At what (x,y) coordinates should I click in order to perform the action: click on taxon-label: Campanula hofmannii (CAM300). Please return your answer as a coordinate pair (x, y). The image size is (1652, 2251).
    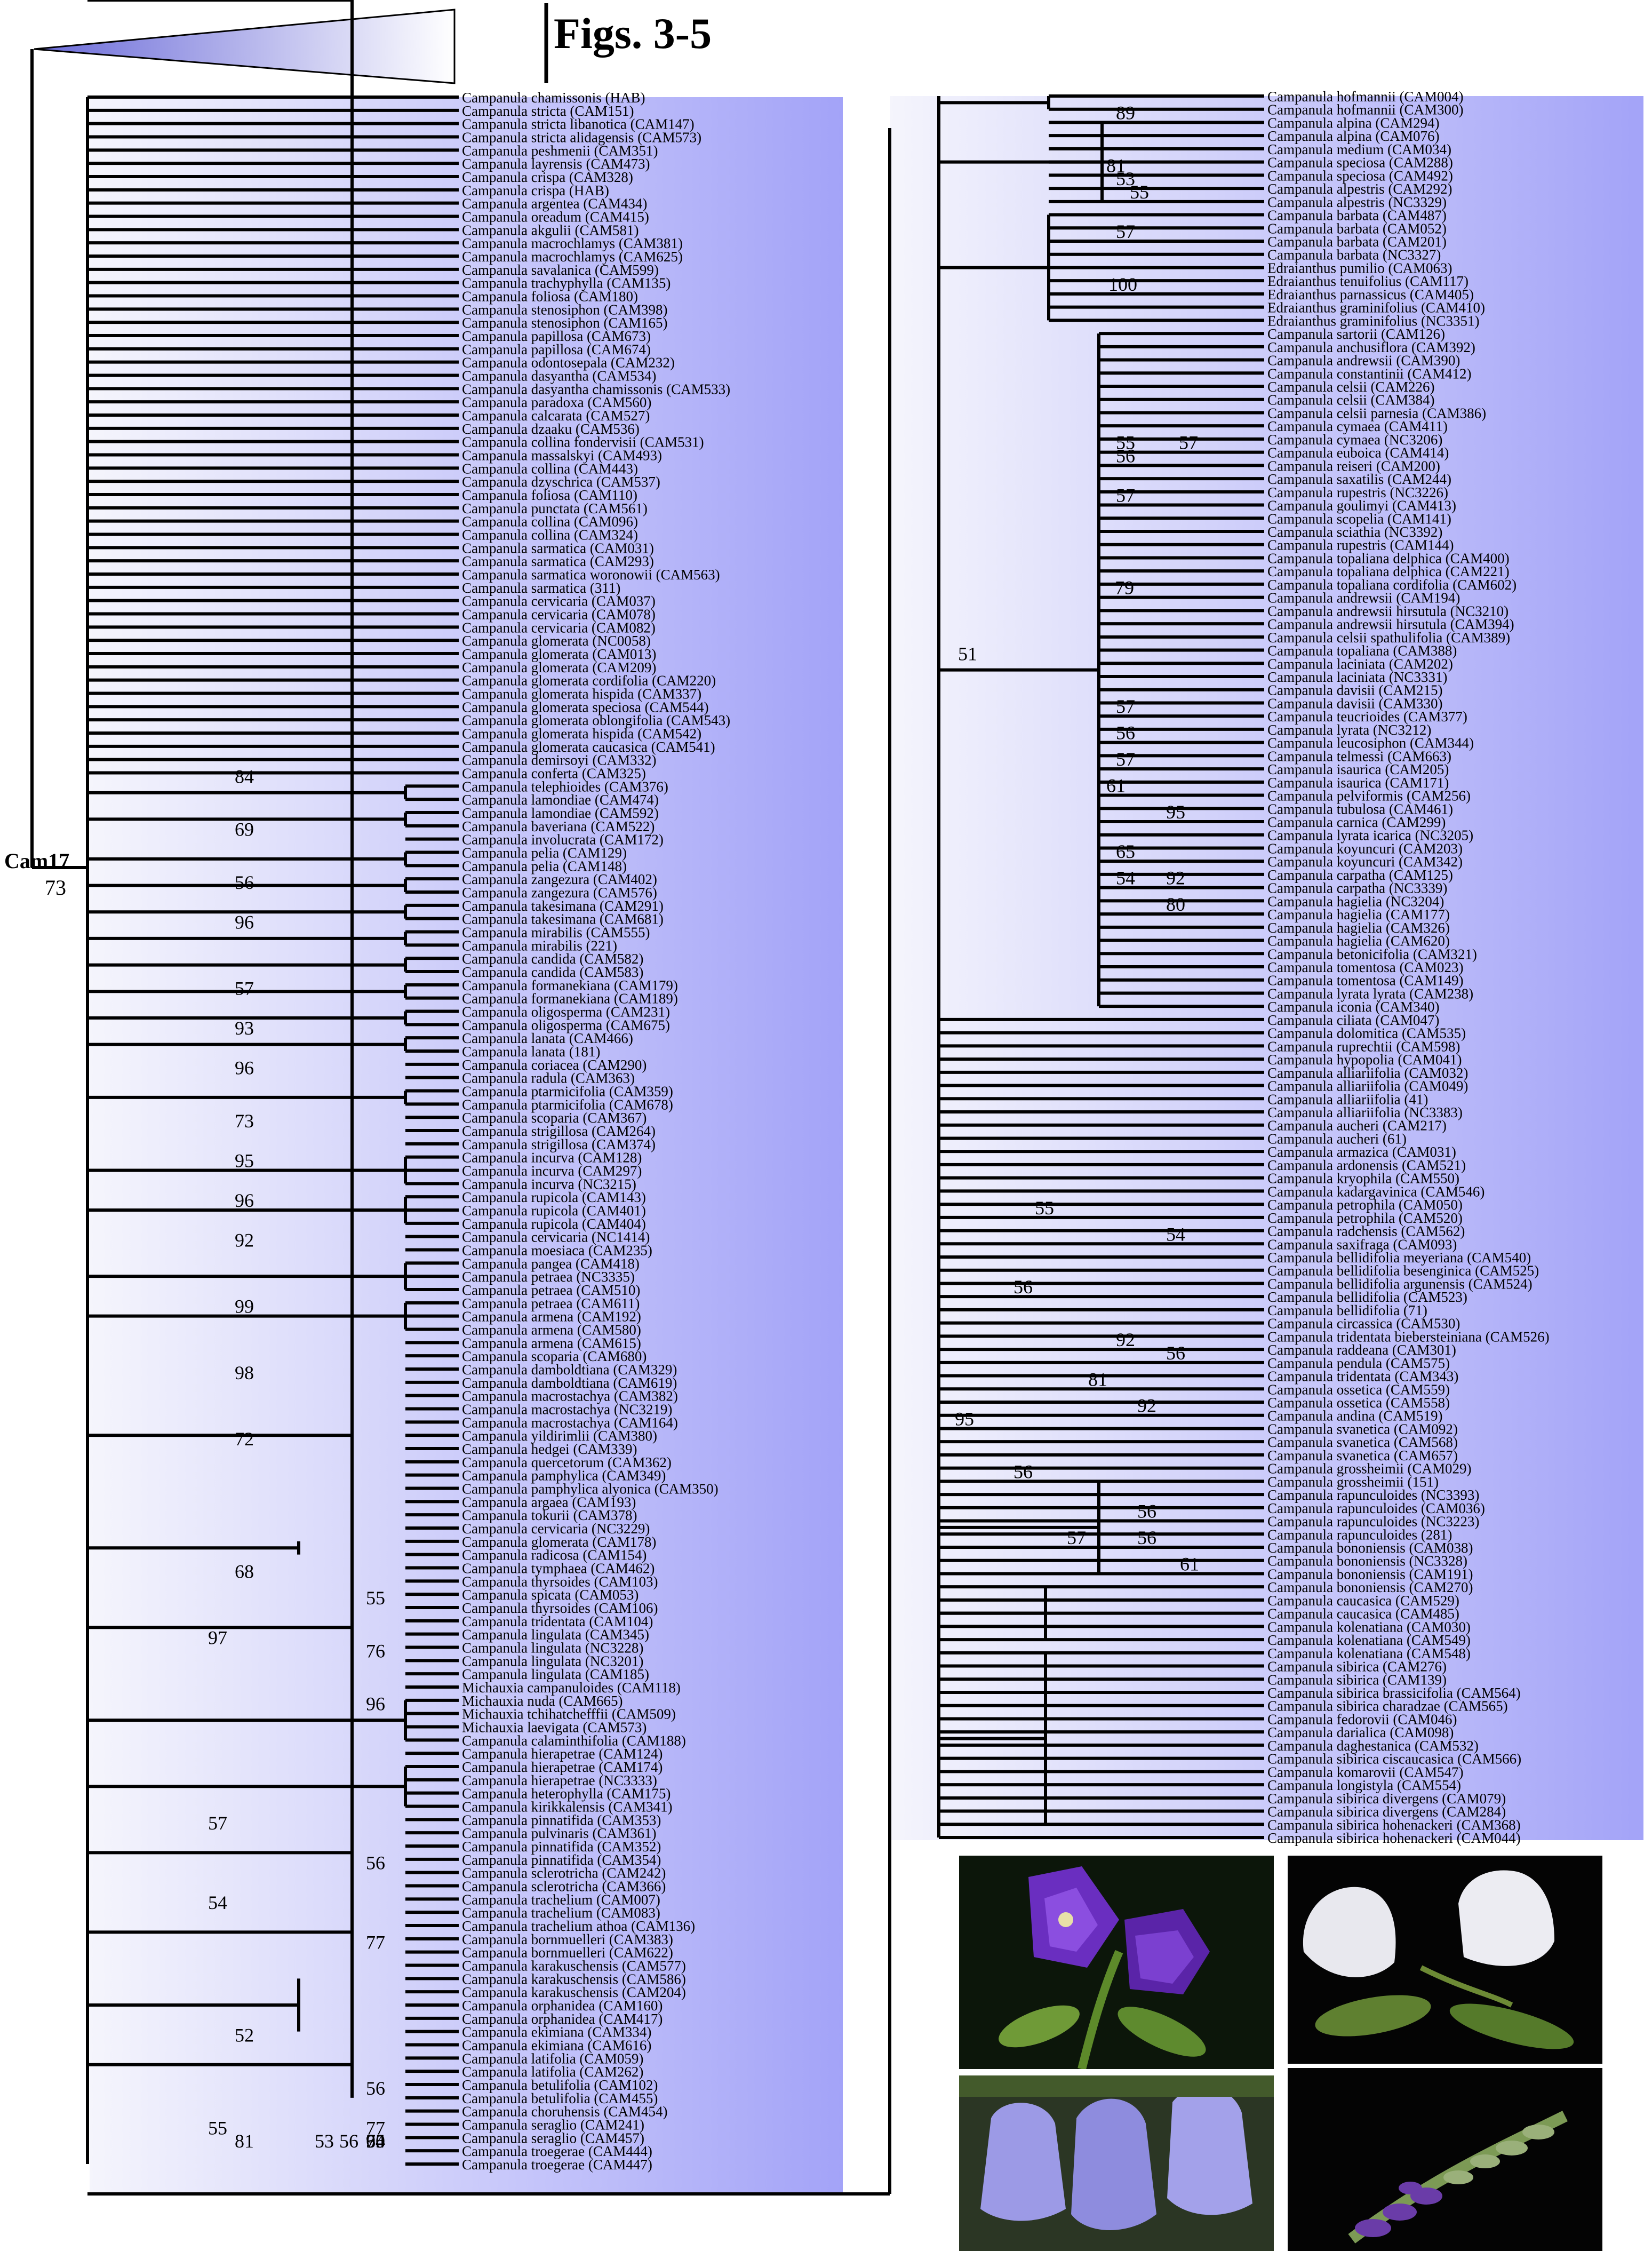
    Looking at the image, I should click on (1365, 110).